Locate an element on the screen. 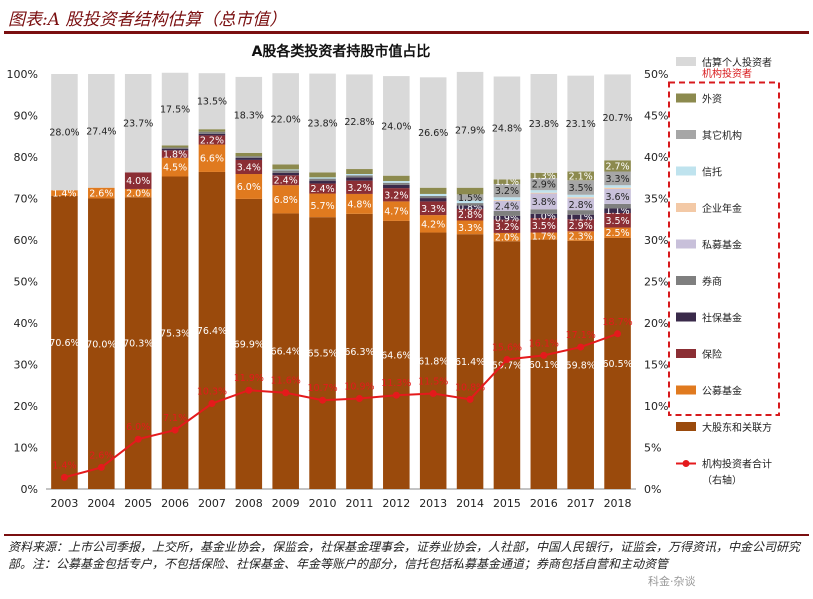 This screenshot has height=599, width=813. bar-data-label: 2.1% is located at coordinates (581, 176).